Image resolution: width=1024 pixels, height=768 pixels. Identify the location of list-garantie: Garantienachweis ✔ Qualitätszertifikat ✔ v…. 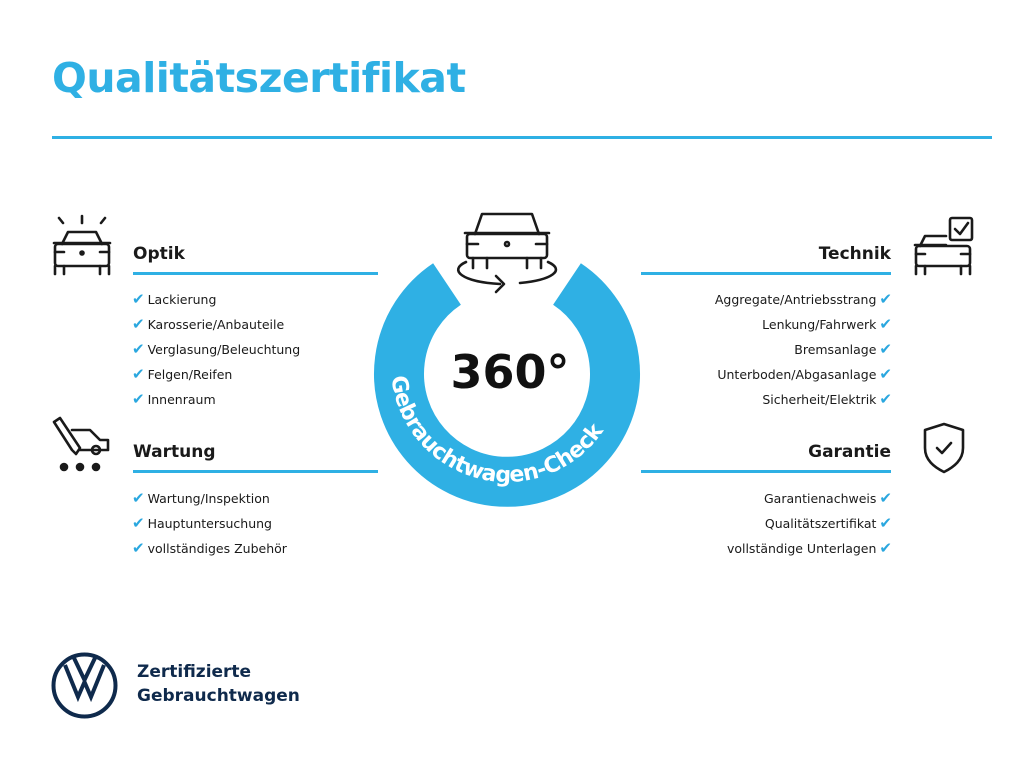
(809, 523).